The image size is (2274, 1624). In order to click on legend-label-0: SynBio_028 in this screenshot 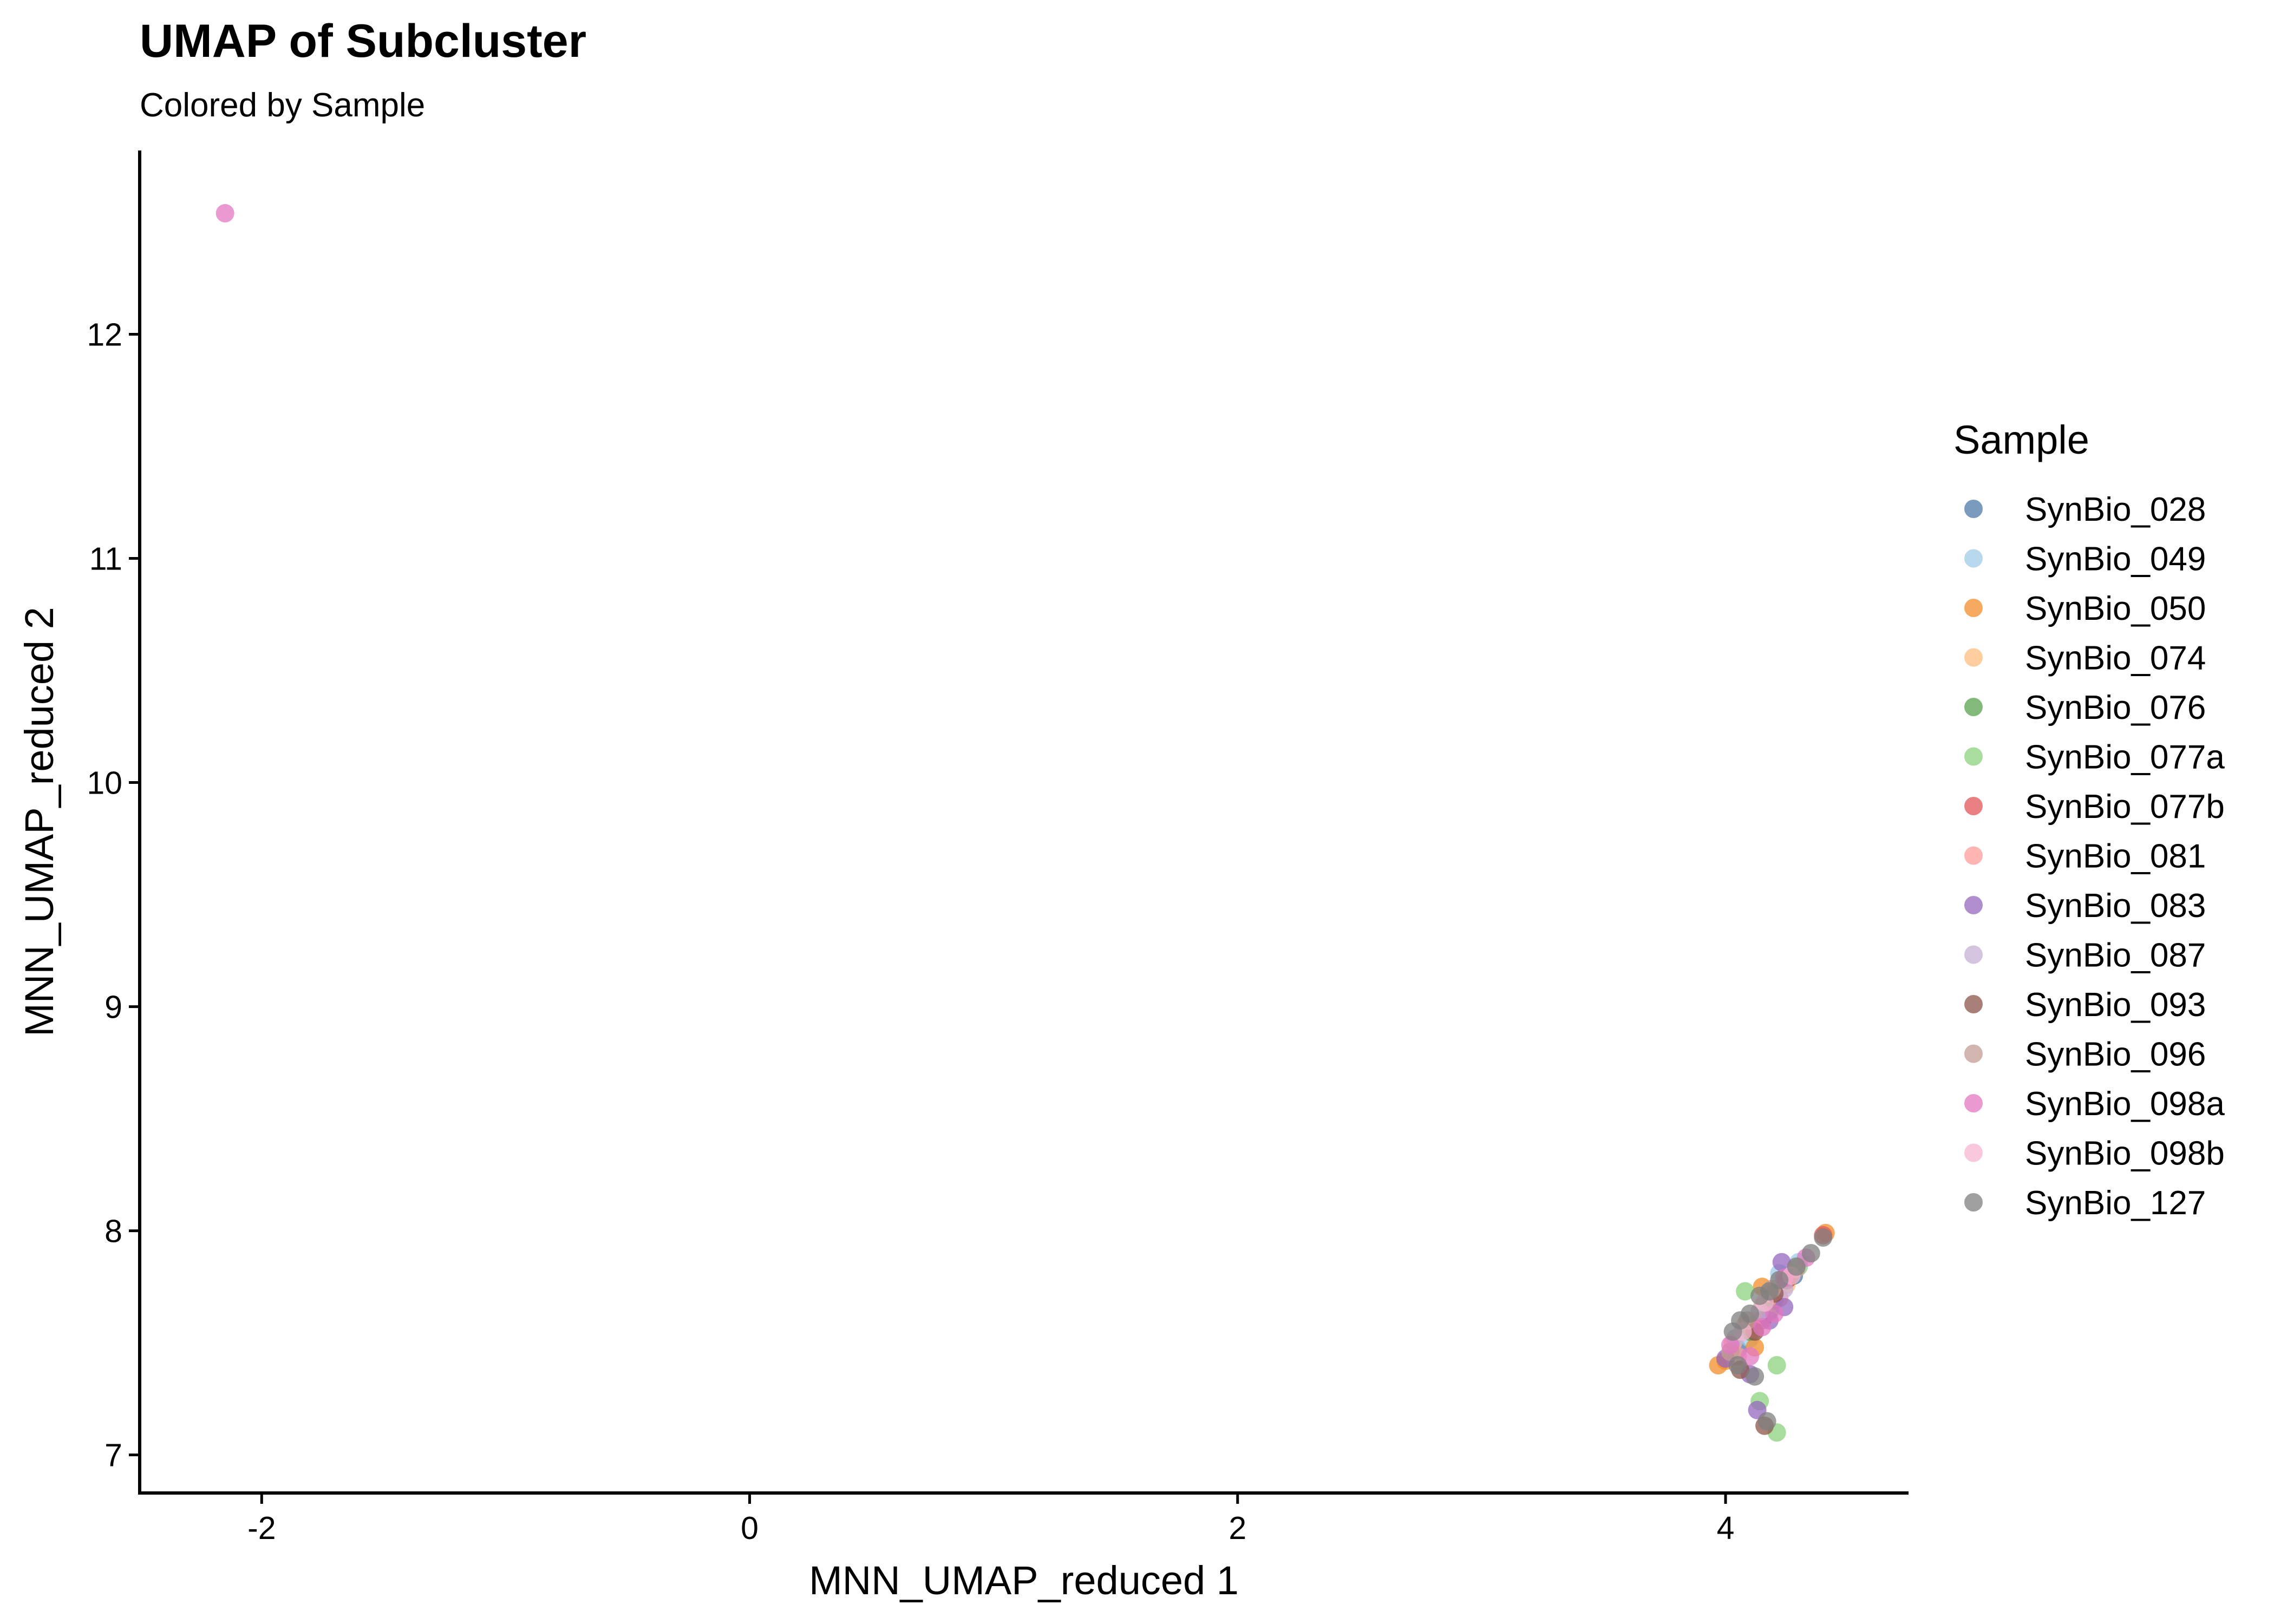, I will do `click(2115, 510)`.